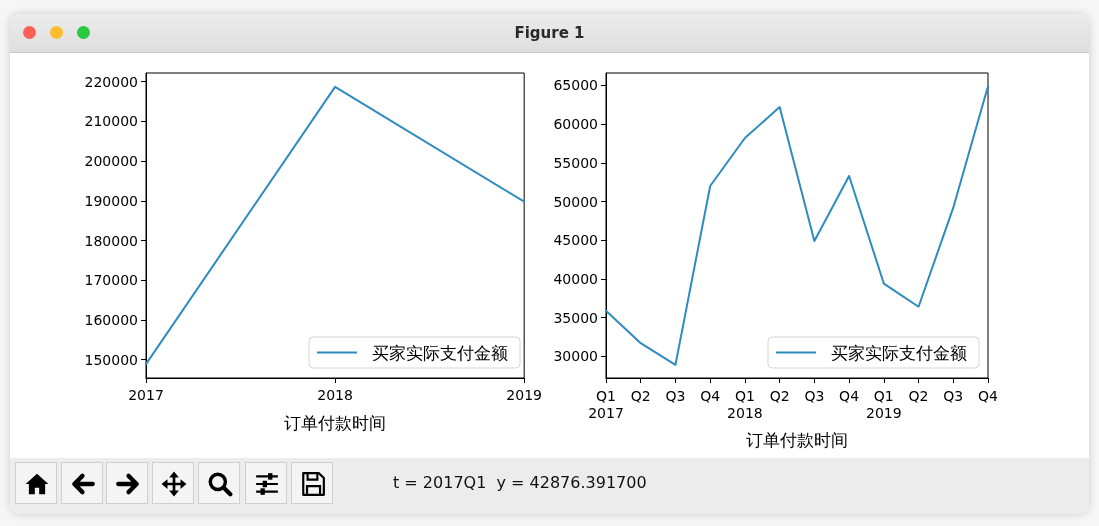 The width and height of the screenshot is (1099, 526). What do you see at coordinates (111, 200) in the screenshot?
I see `y-tick-label: 190000` at bounding box center [111, 200].